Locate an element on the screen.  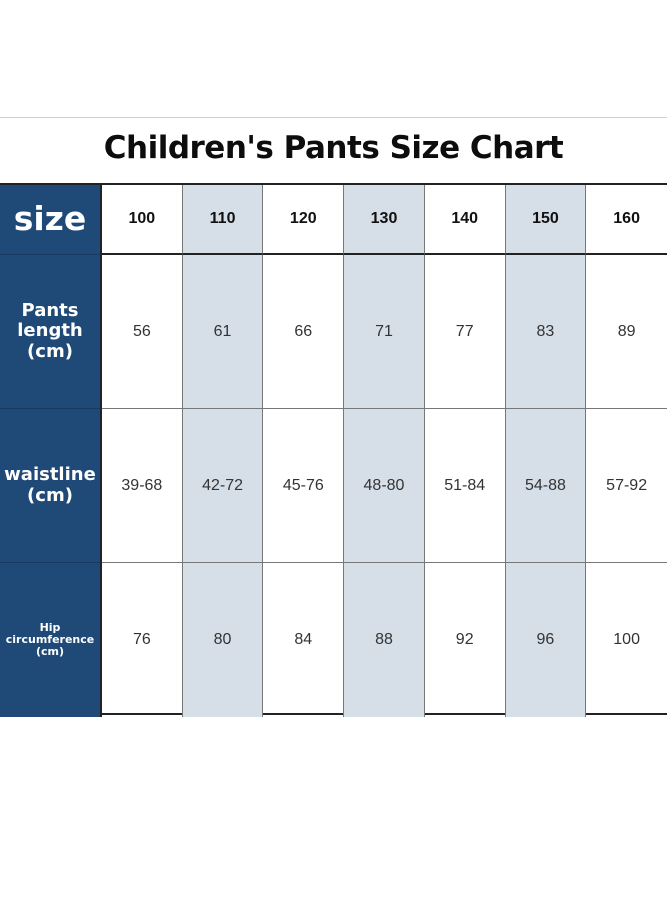
top-divider is located at coordinates (333, 117).